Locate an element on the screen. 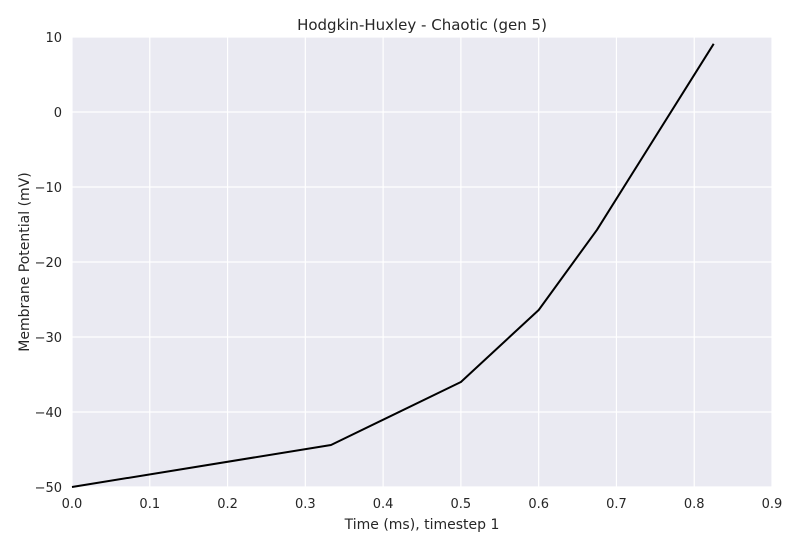 The image size is (800, 554). y-tick-label: −30 is located at coordinates (48, 338).